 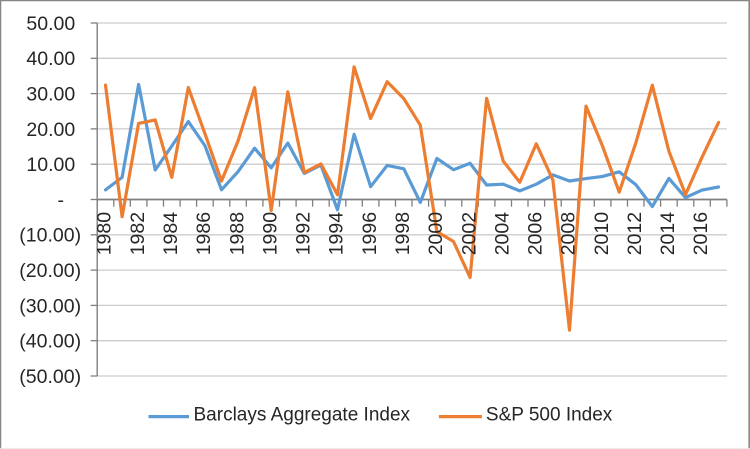 I want to click on svg-text: S&P 500 Index, so click(x=549, y=414).